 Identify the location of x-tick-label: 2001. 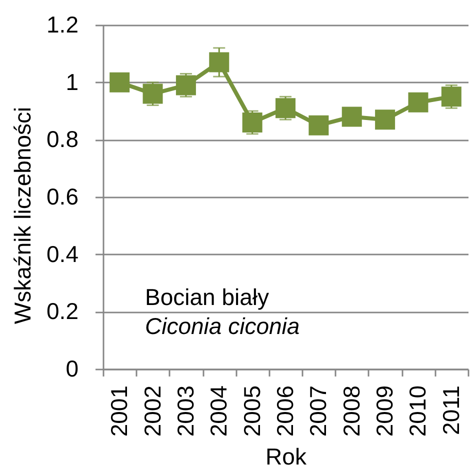
(119, 411).